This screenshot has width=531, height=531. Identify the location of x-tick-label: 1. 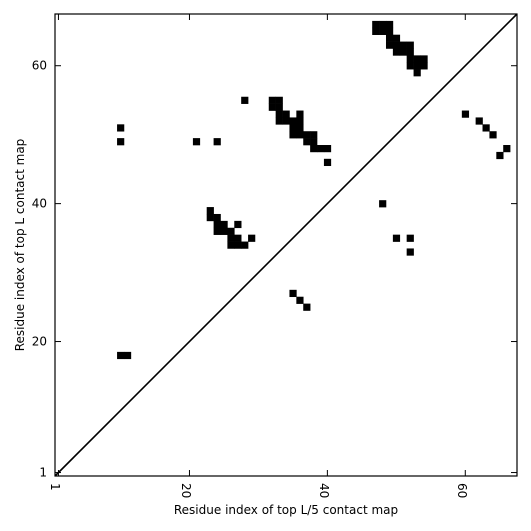
(55, 487).